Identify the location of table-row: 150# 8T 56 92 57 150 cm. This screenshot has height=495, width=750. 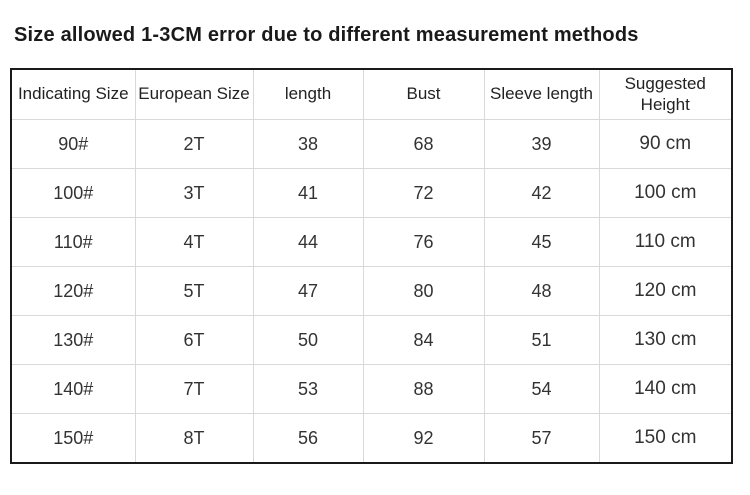
(371, 438).